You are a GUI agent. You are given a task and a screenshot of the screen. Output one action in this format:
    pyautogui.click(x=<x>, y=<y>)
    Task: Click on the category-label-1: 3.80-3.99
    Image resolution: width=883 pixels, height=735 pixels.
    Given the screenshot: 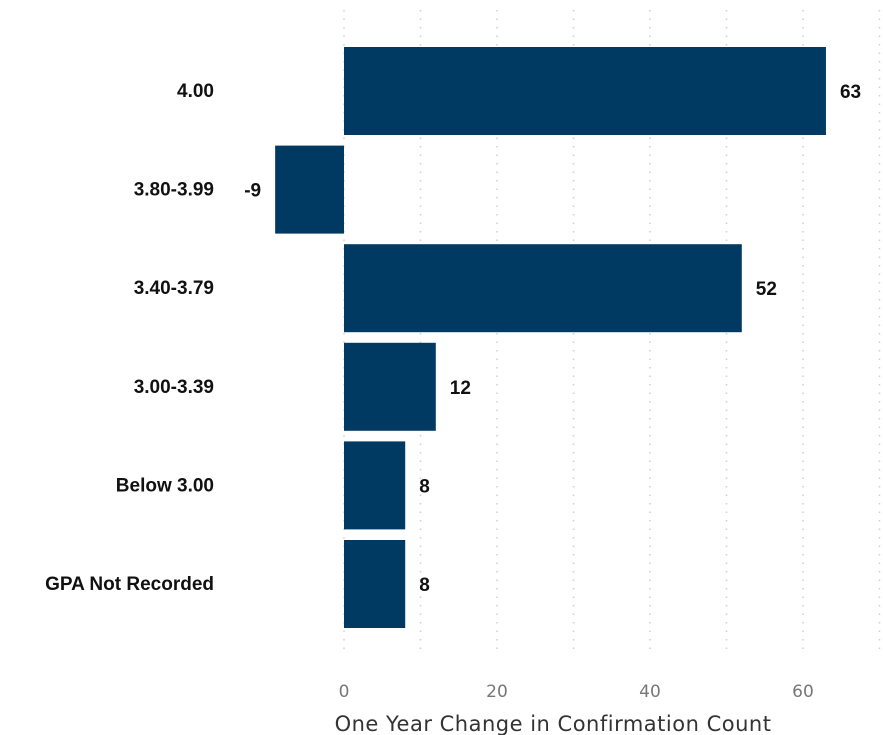 What is the action you would take?
    pyautogui.click(x=174, y=190)
    